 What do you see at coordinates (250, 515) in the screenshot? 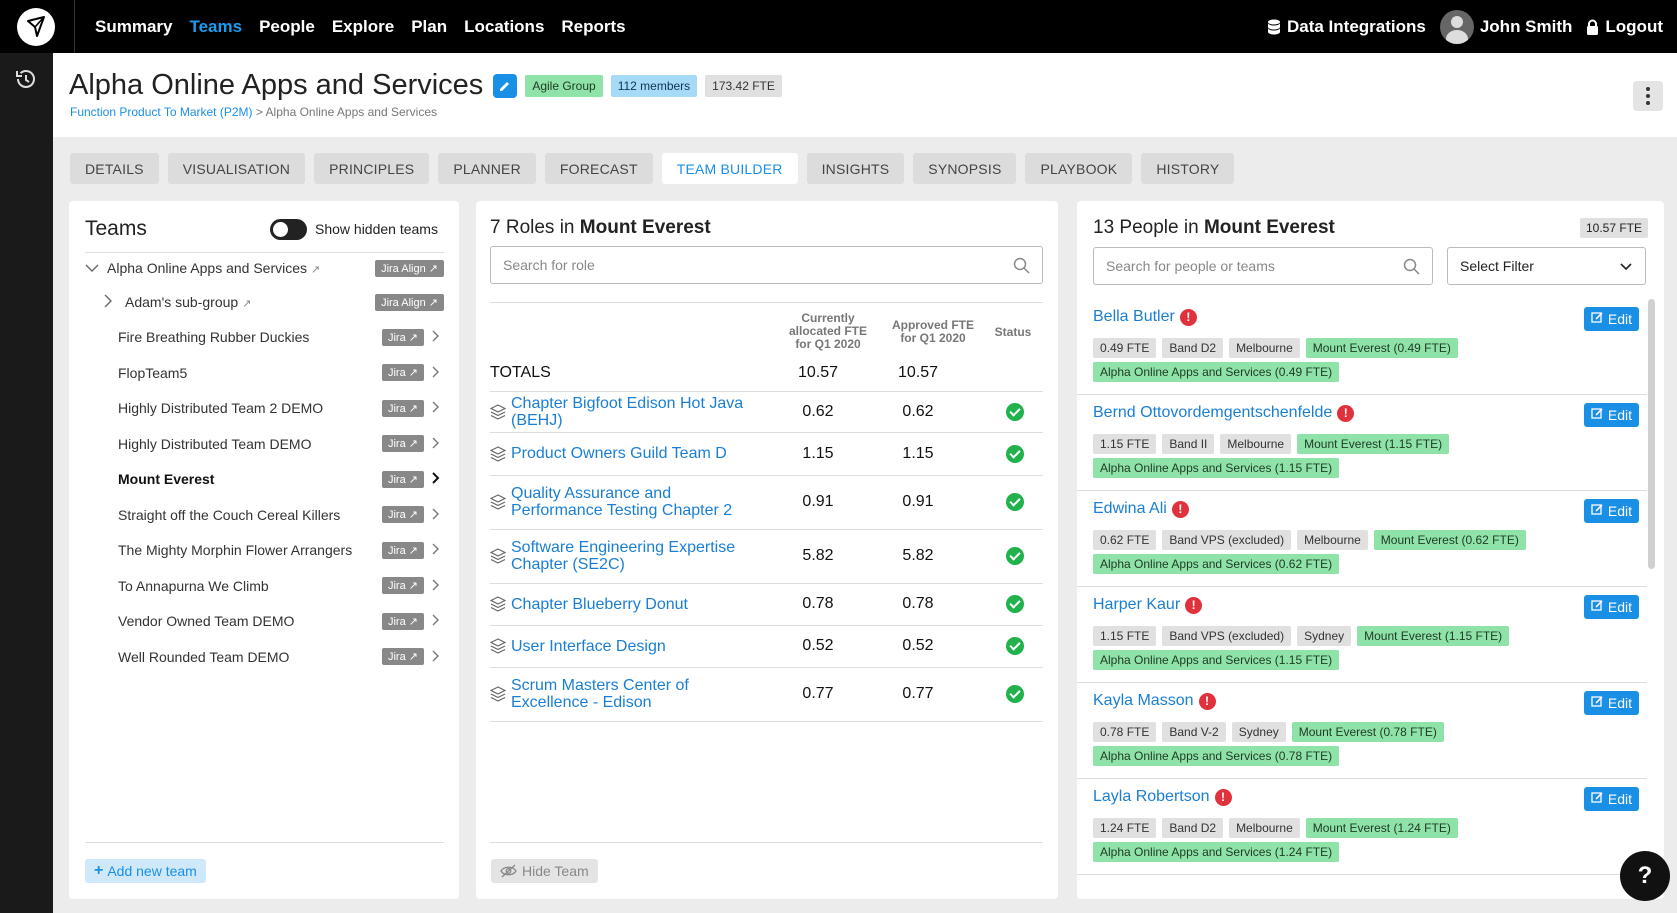
I see `team-name: Straight off the Couch Cereal Killers` at bounding box center [250, 515].